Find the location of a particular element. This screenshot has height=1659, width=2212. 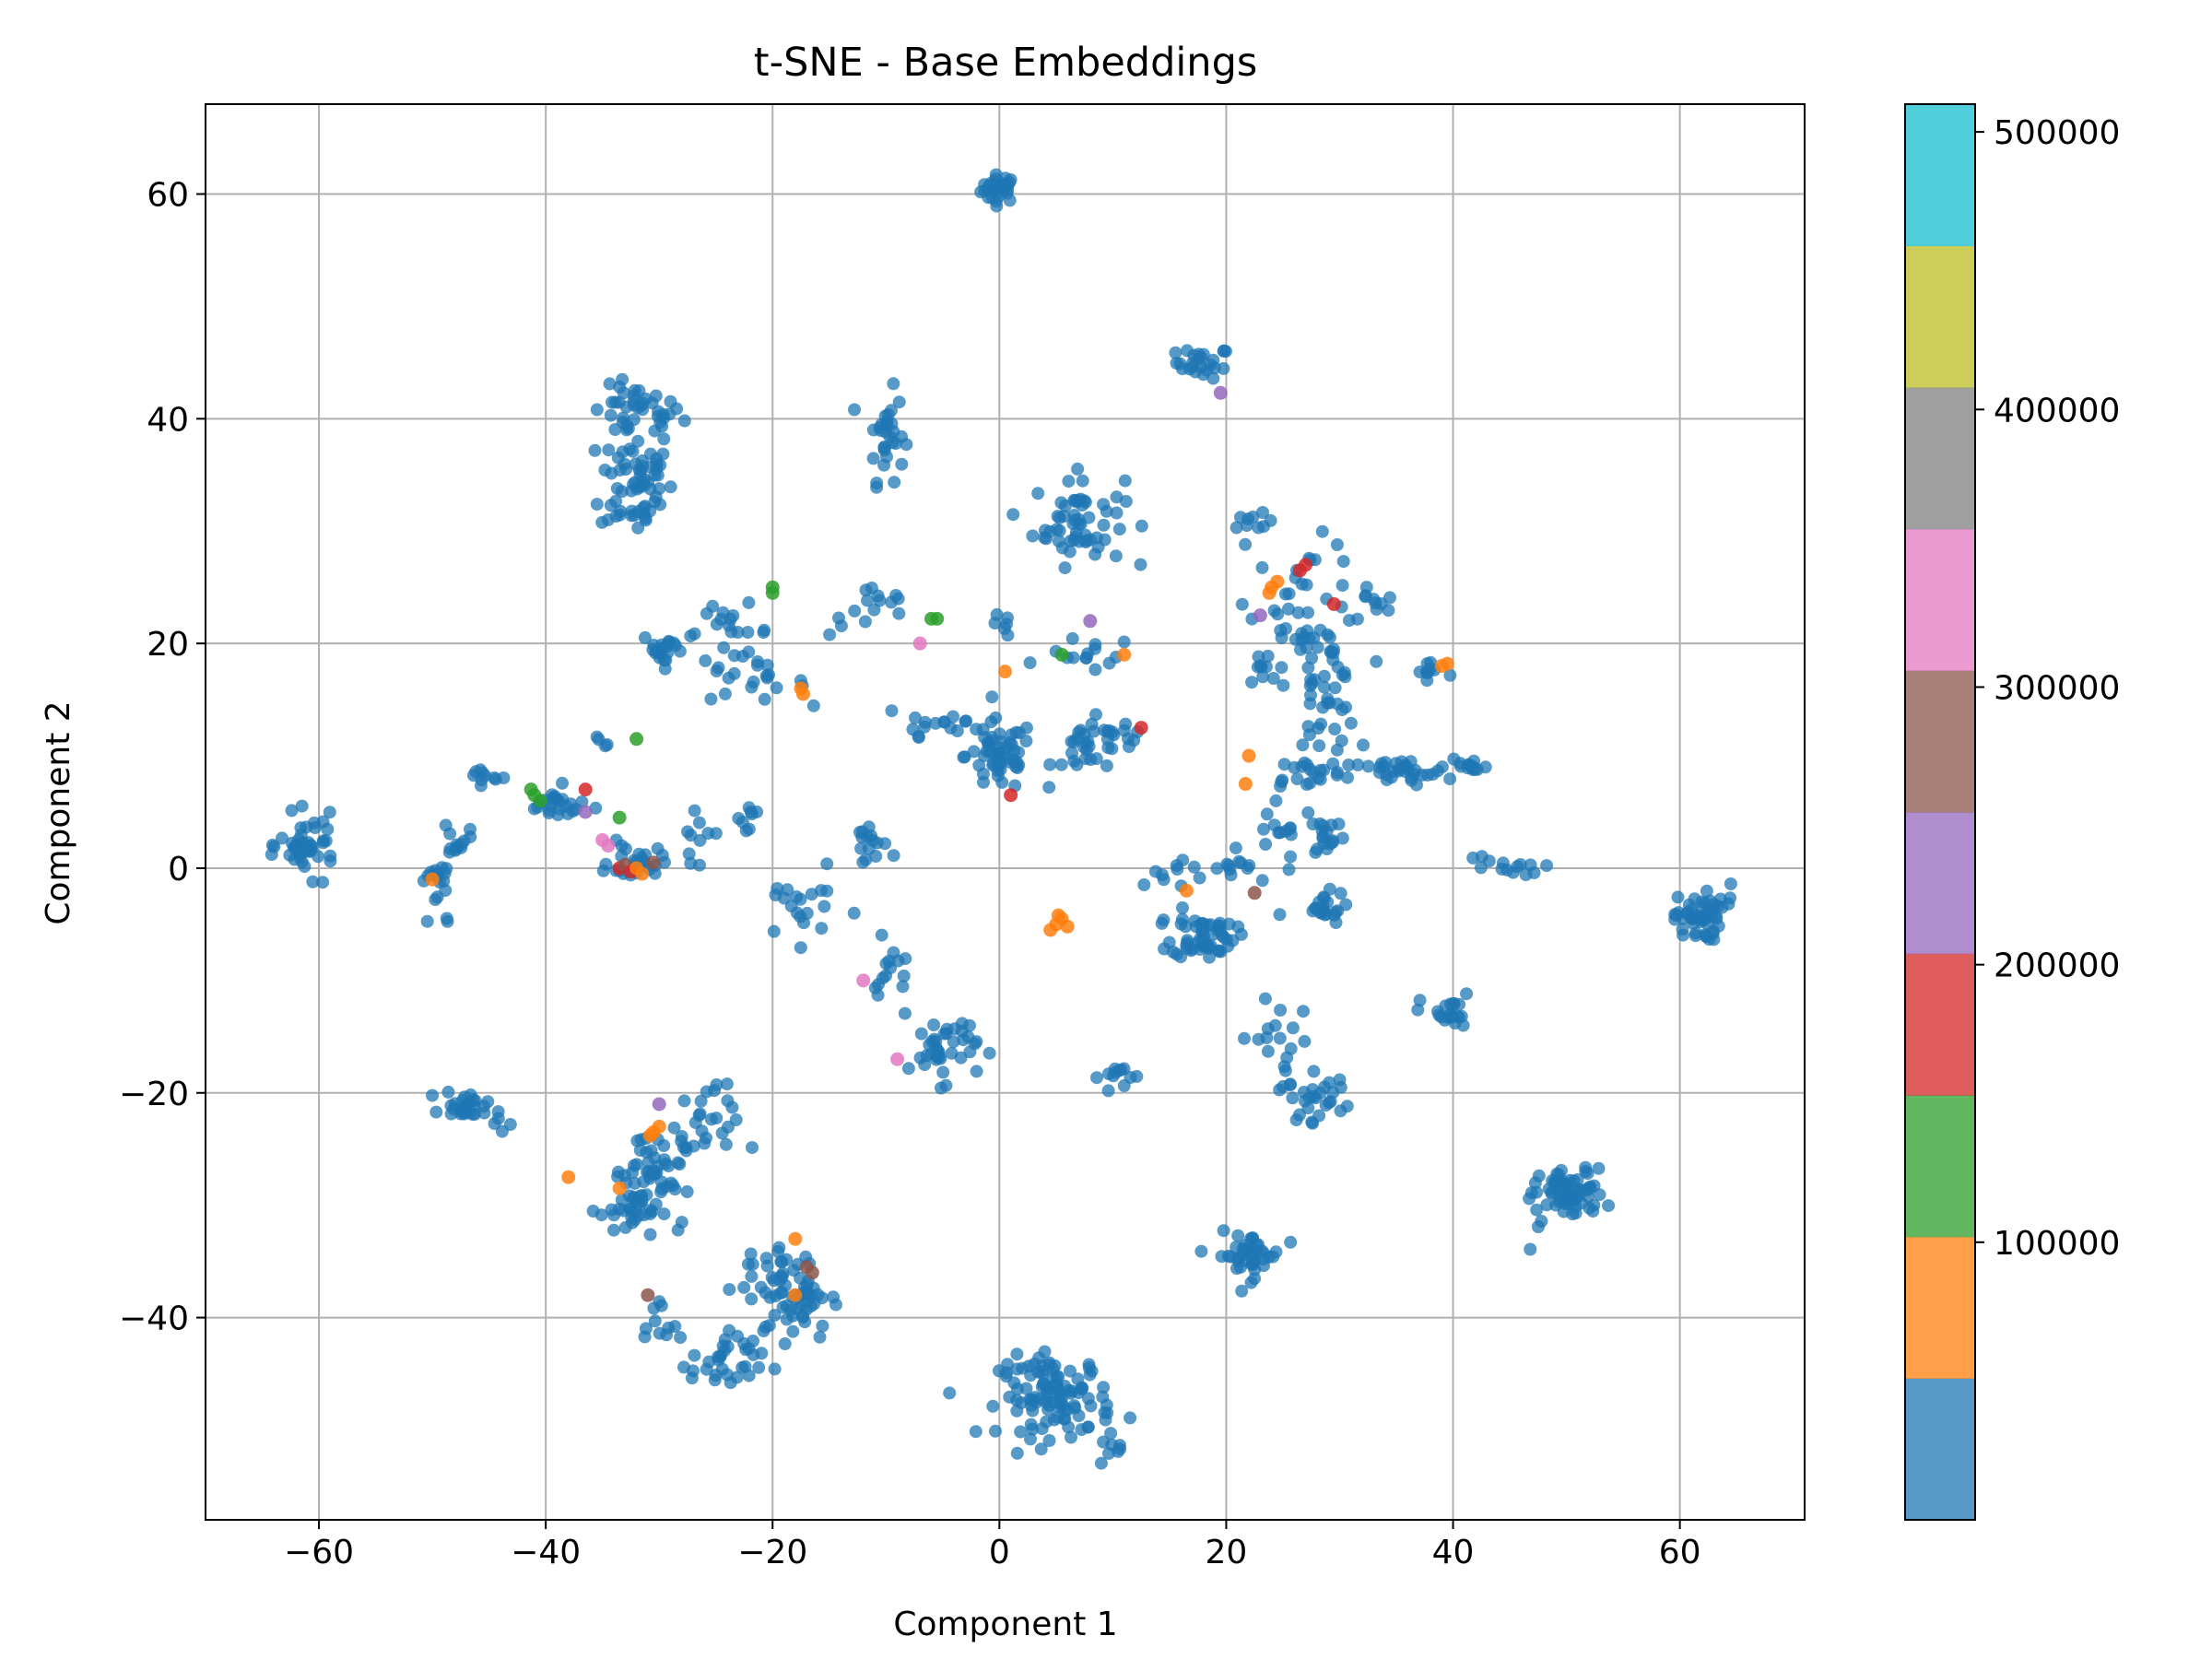

colorbar-tick-label: 100000 is located at coordinates (2057, 1244).